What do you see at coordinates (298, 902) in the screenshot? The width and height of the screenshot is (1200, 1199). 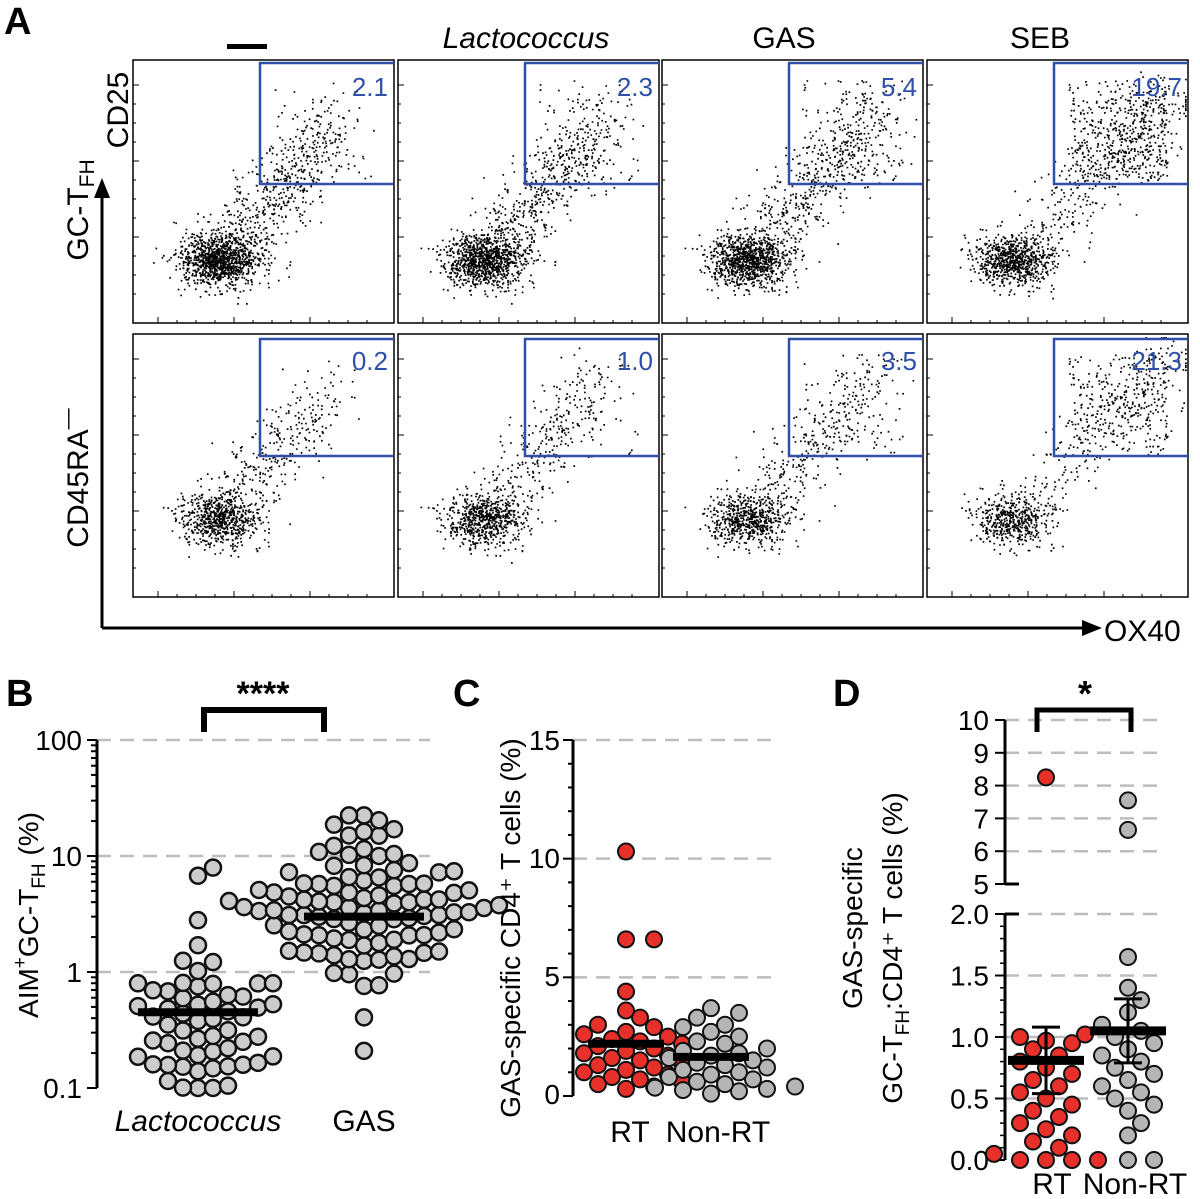 I see `panel-b-chart` at bounding box center [298, 902].